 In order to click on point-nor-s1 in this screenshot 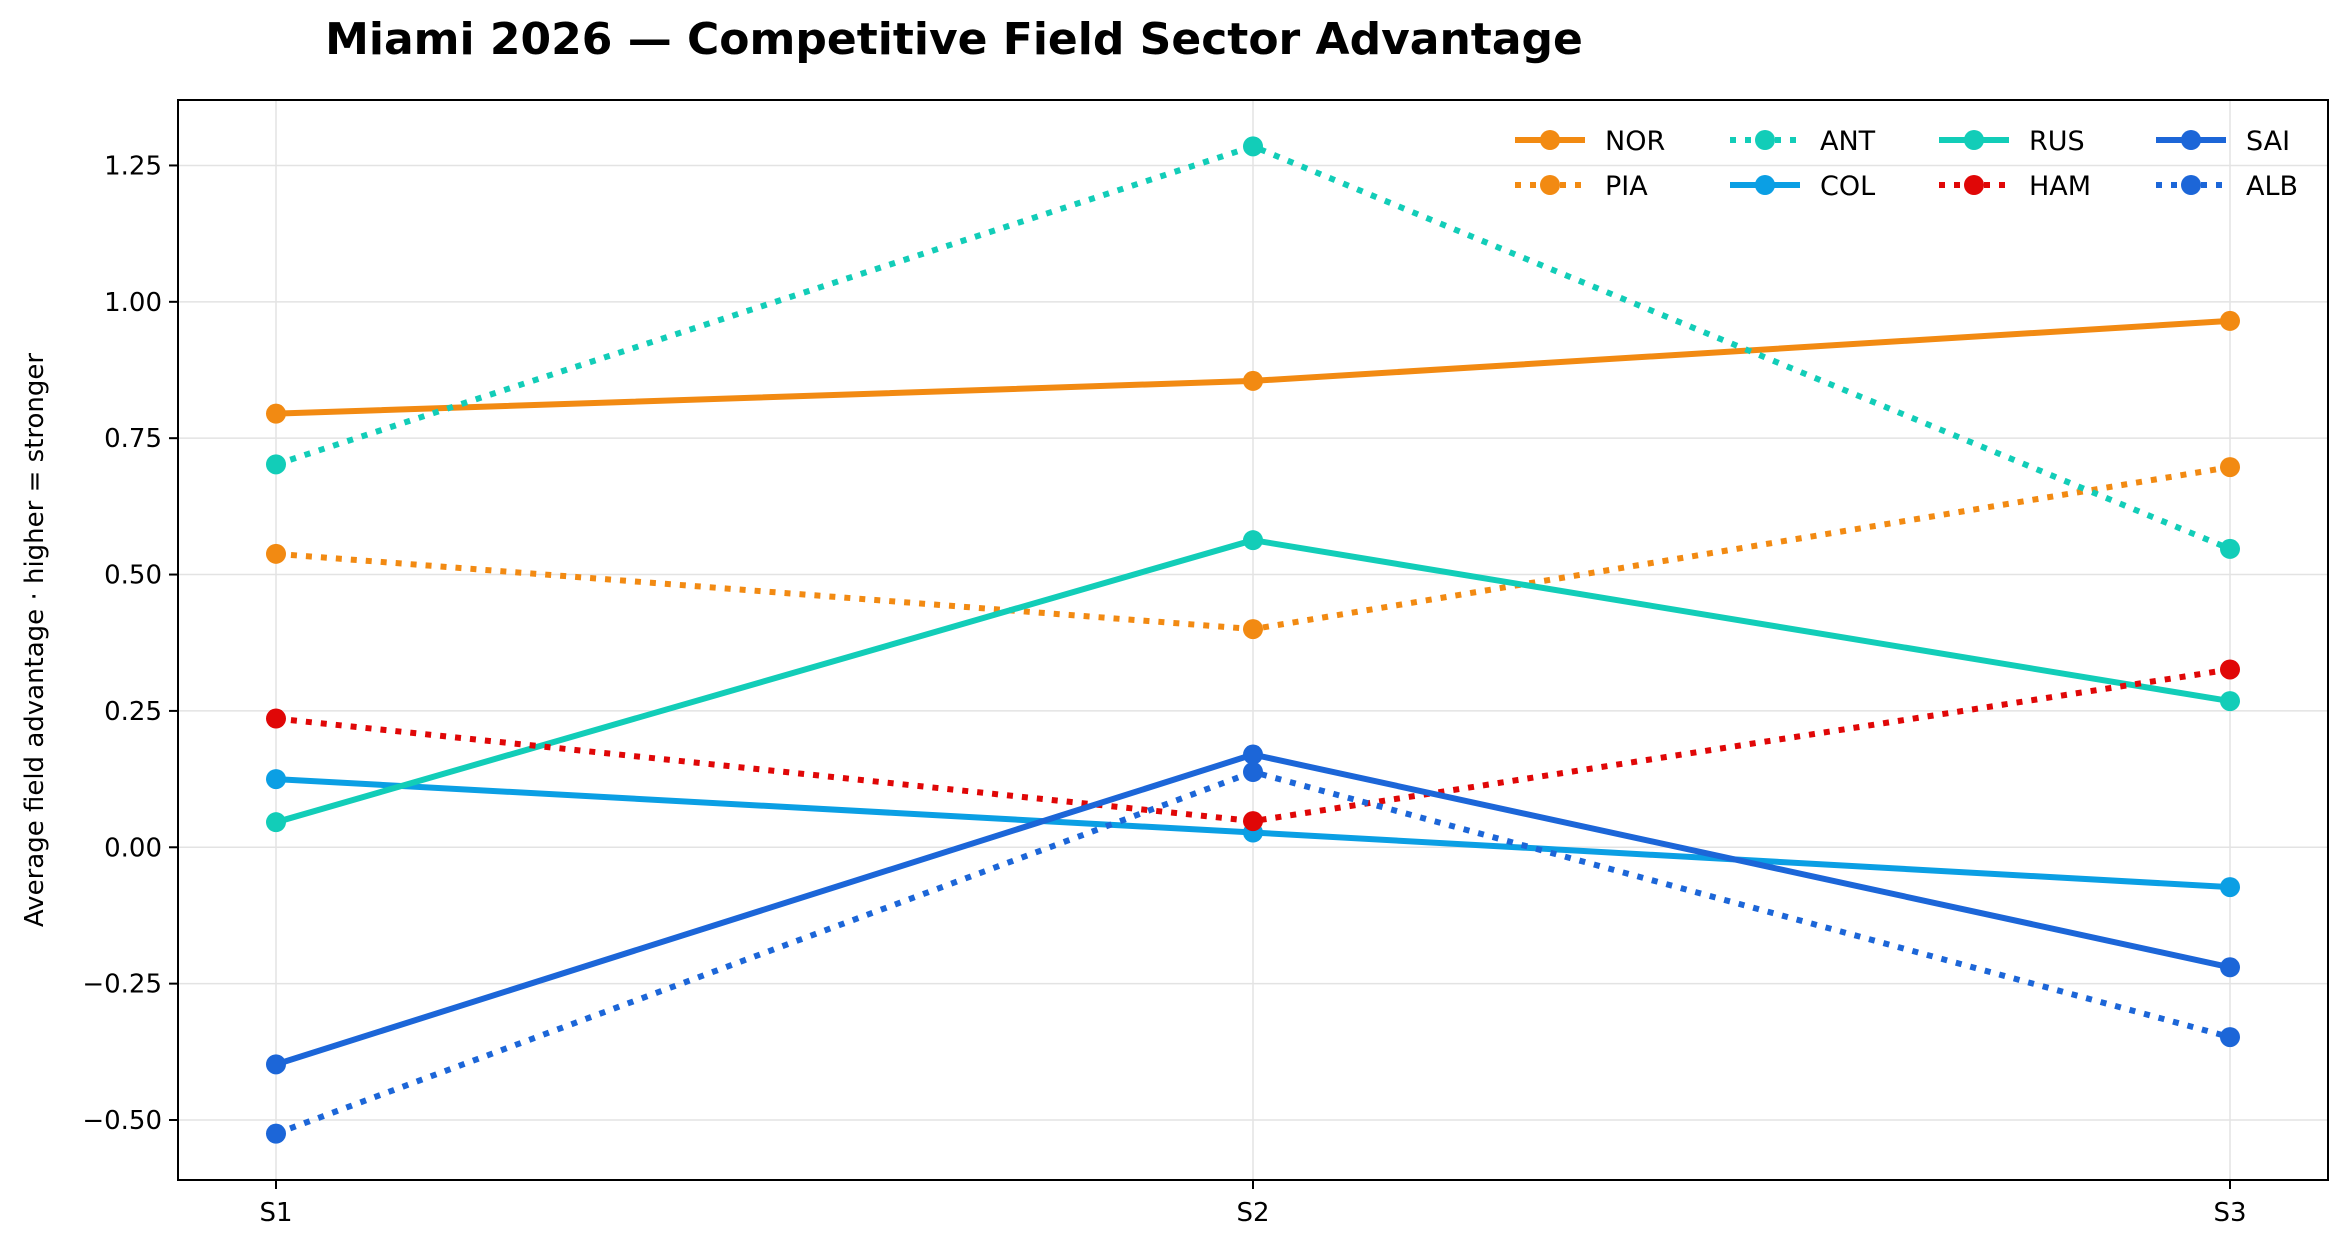, I will do `click(276, 413)`.